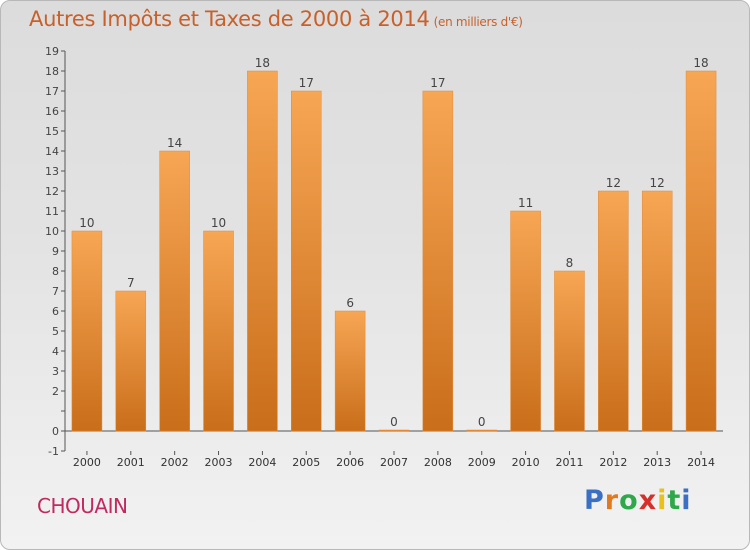  I want to click on y-tick-label: 12, so click(52, 191).